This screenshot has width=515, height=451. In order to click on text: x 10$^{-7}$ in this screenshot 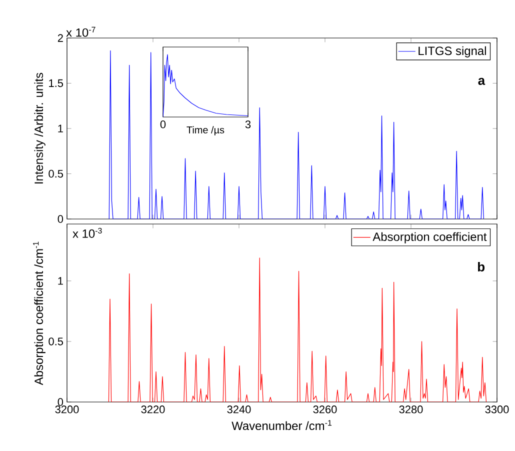, I will do `click(81, 31)`.